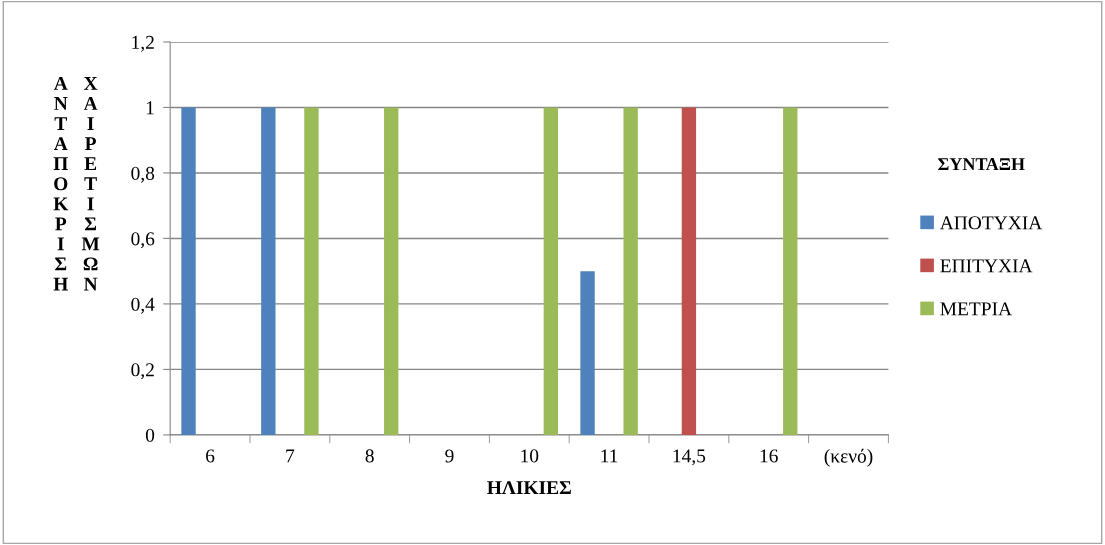 The image size is (1105, 545). What do you see at coordinates (986, 266) in the screenshot?
I see `legend-label: ΕΠΙΤΥΧΙΑ` at bounding box center [986, 266].